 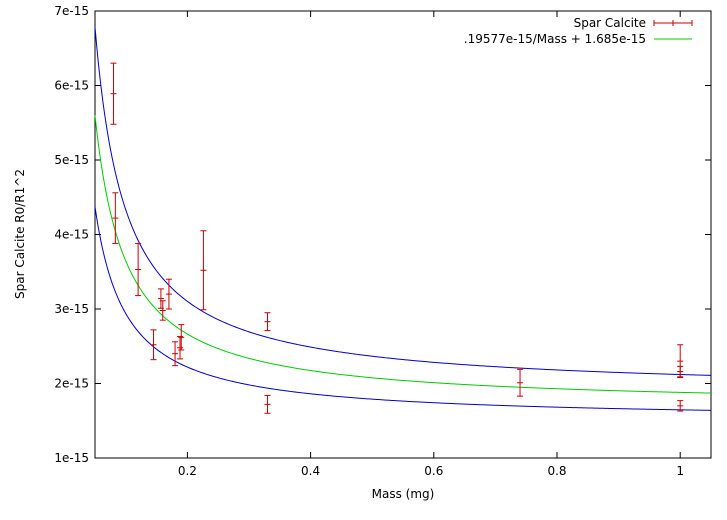 I want to click on y-tick-label: 5e-15, so click(x=71, y=160).